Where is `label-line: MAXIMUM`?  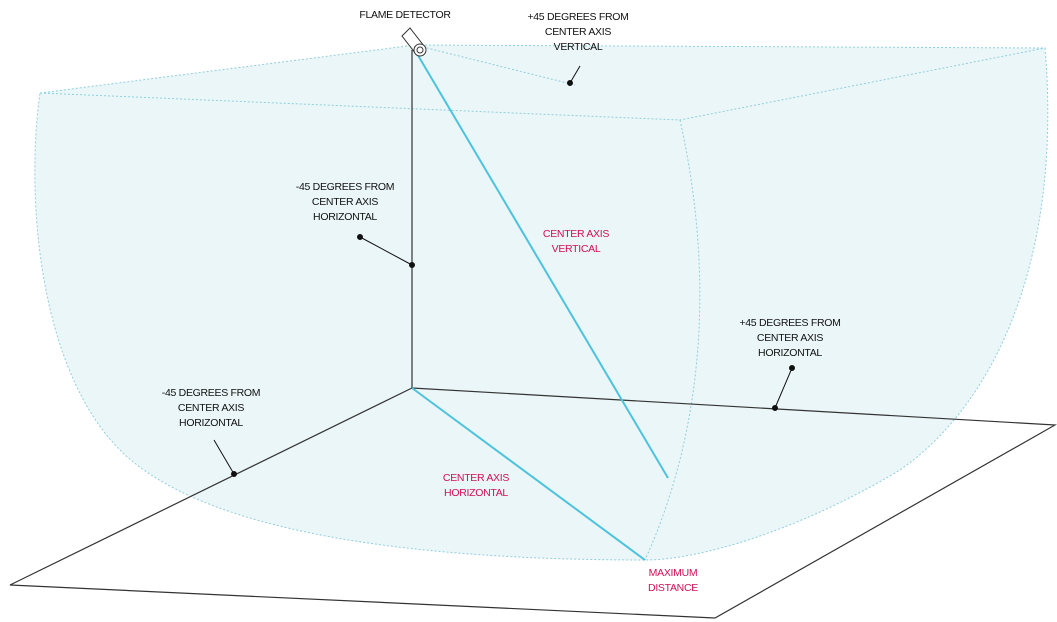 label-line: MAXIMUM is located at coordinates (673, 573).